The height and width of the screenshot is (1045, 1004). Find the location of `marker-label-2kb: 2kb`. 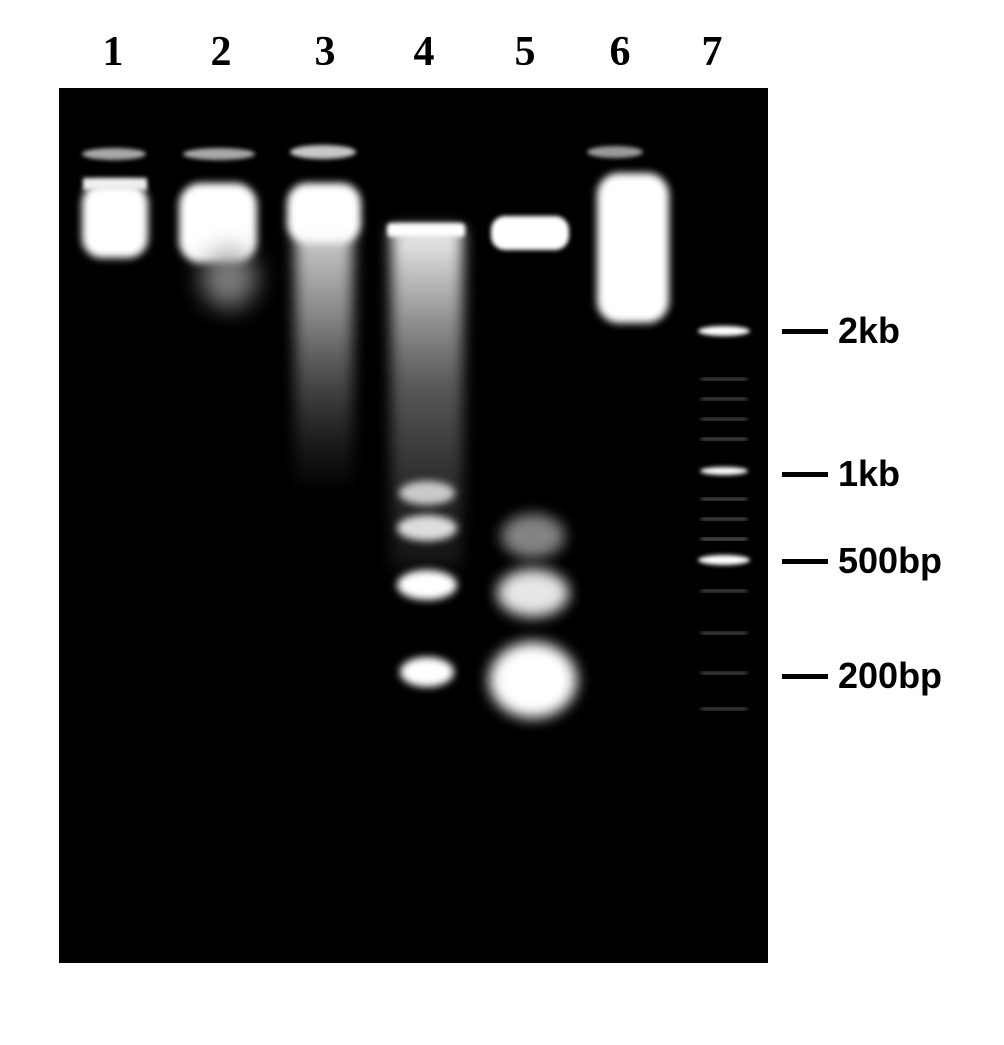

marker-label-2kb: 2kb is located at coordinates (869, 330).